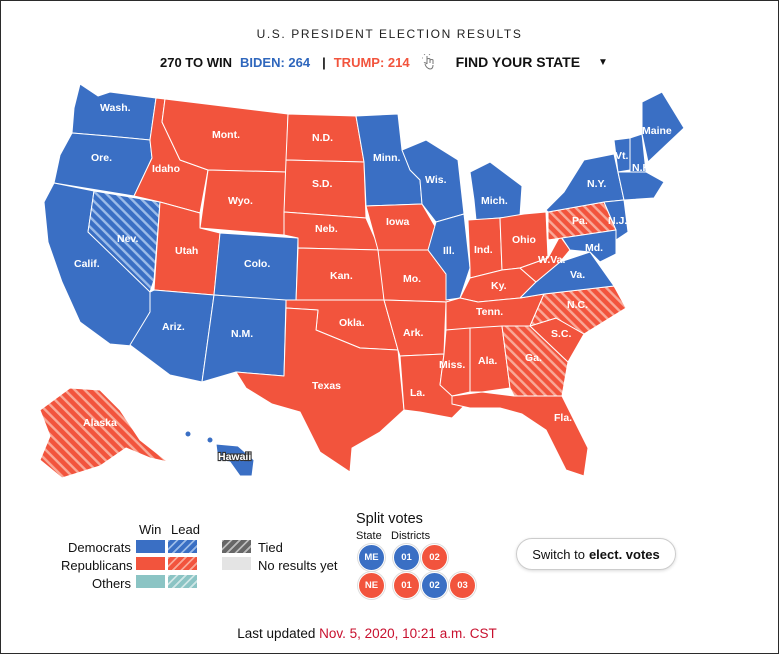  I want to click on state-maine, so click(663, 127).